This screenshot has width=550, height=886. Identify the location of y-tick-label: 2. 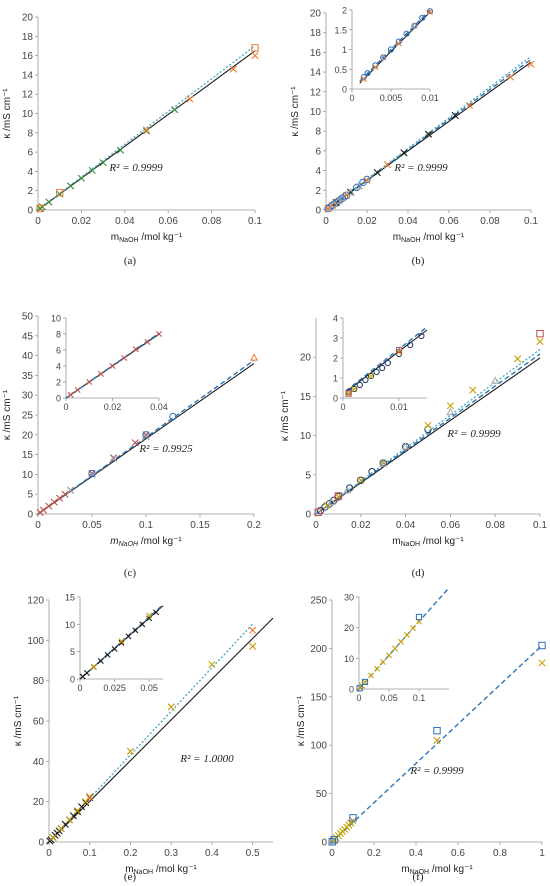
(58, 383).